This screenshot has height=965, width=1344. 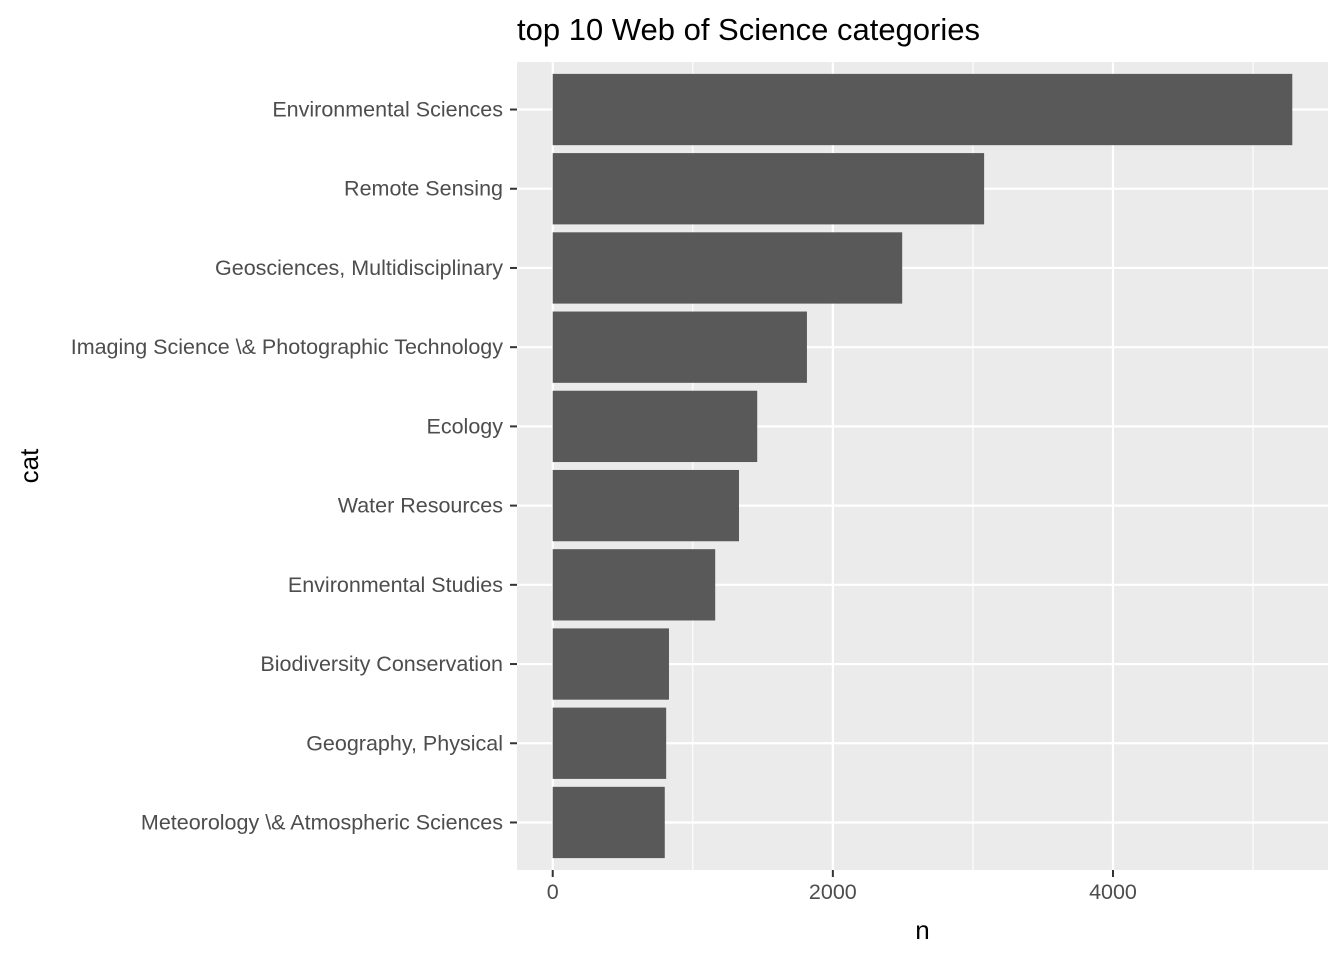 I want to click on y-axis-title: cat, so click(x=29, y=465).